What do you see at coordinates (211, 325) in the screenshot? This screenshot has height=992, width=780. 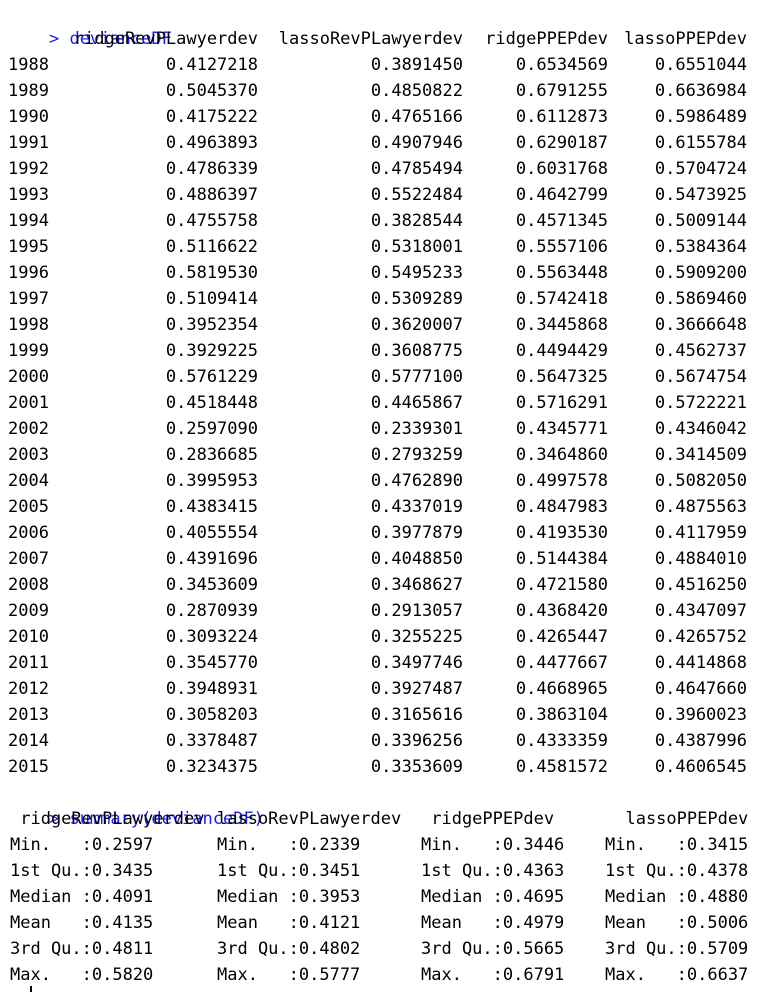 I see `table-cell: 0.3952354` at bounding box center [211, 325].